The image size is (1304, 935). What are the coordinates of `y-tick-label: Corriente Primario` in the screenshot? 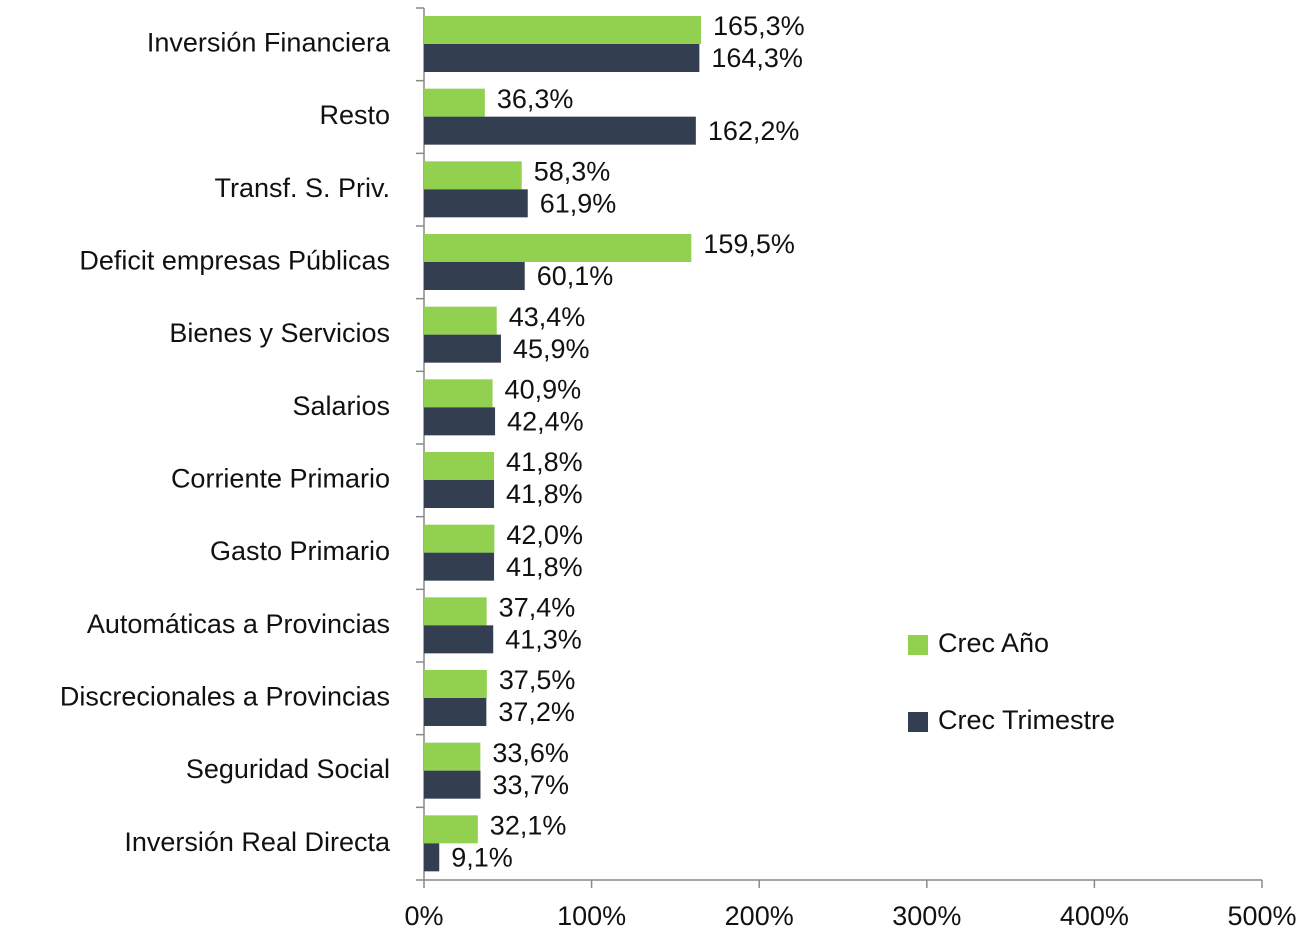 It's located at (280, 478).